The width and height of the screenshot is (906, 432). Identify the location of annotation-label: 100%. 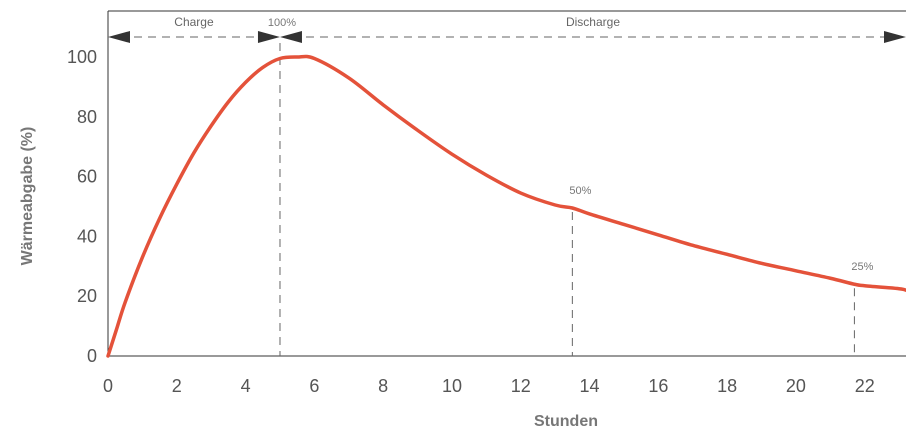
(282, 23).